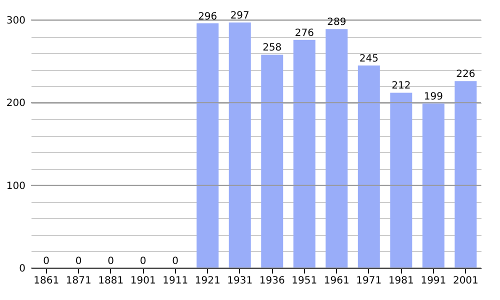 The image size is (500, 300). I want to click on data-label: 245, so click(368, 58).